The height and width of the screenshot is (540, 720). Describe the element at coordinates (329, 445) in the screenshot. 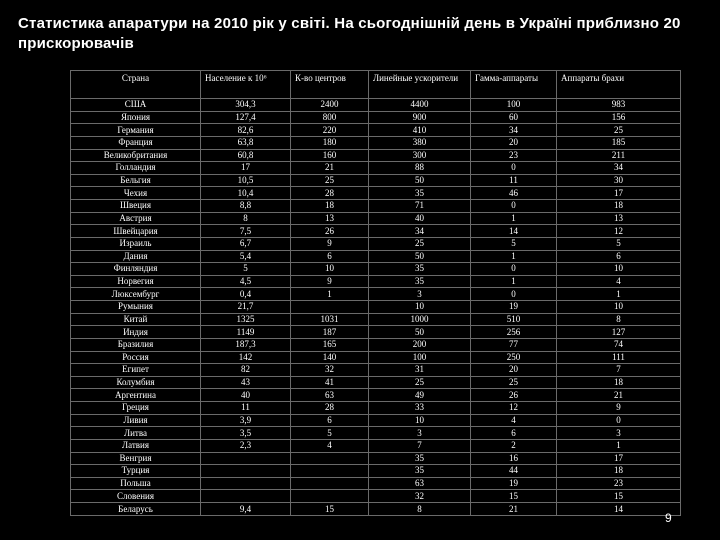

I see `centers-cell: 4` at that location.